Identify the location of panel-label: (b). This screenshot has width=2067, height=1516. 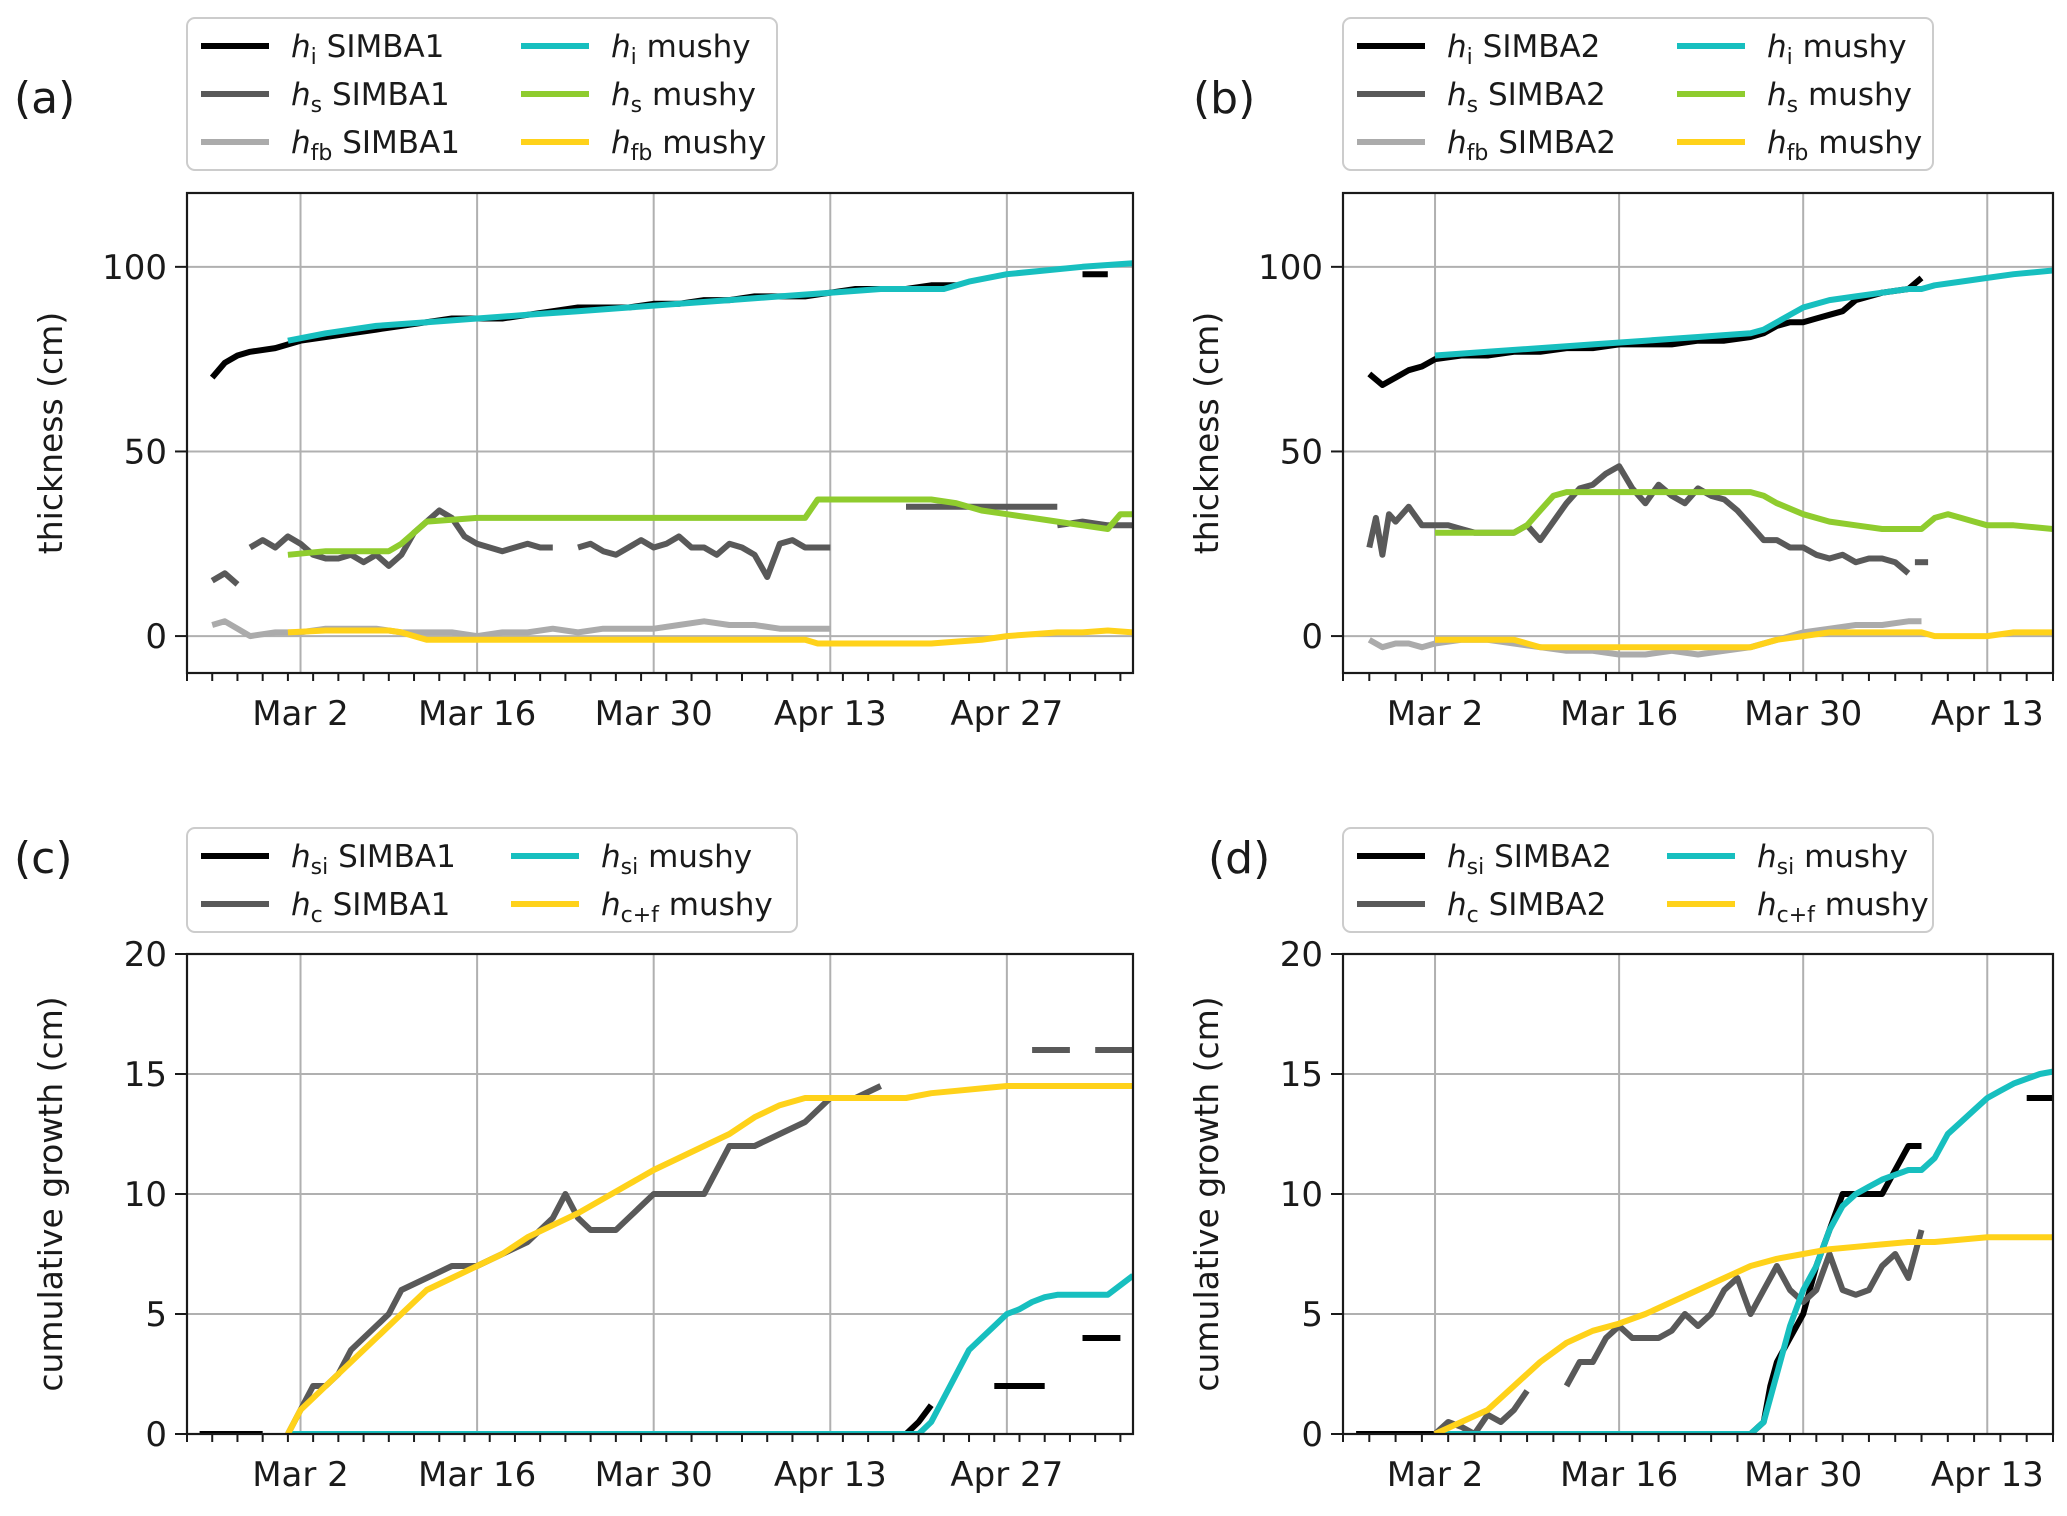
(1224, 98).